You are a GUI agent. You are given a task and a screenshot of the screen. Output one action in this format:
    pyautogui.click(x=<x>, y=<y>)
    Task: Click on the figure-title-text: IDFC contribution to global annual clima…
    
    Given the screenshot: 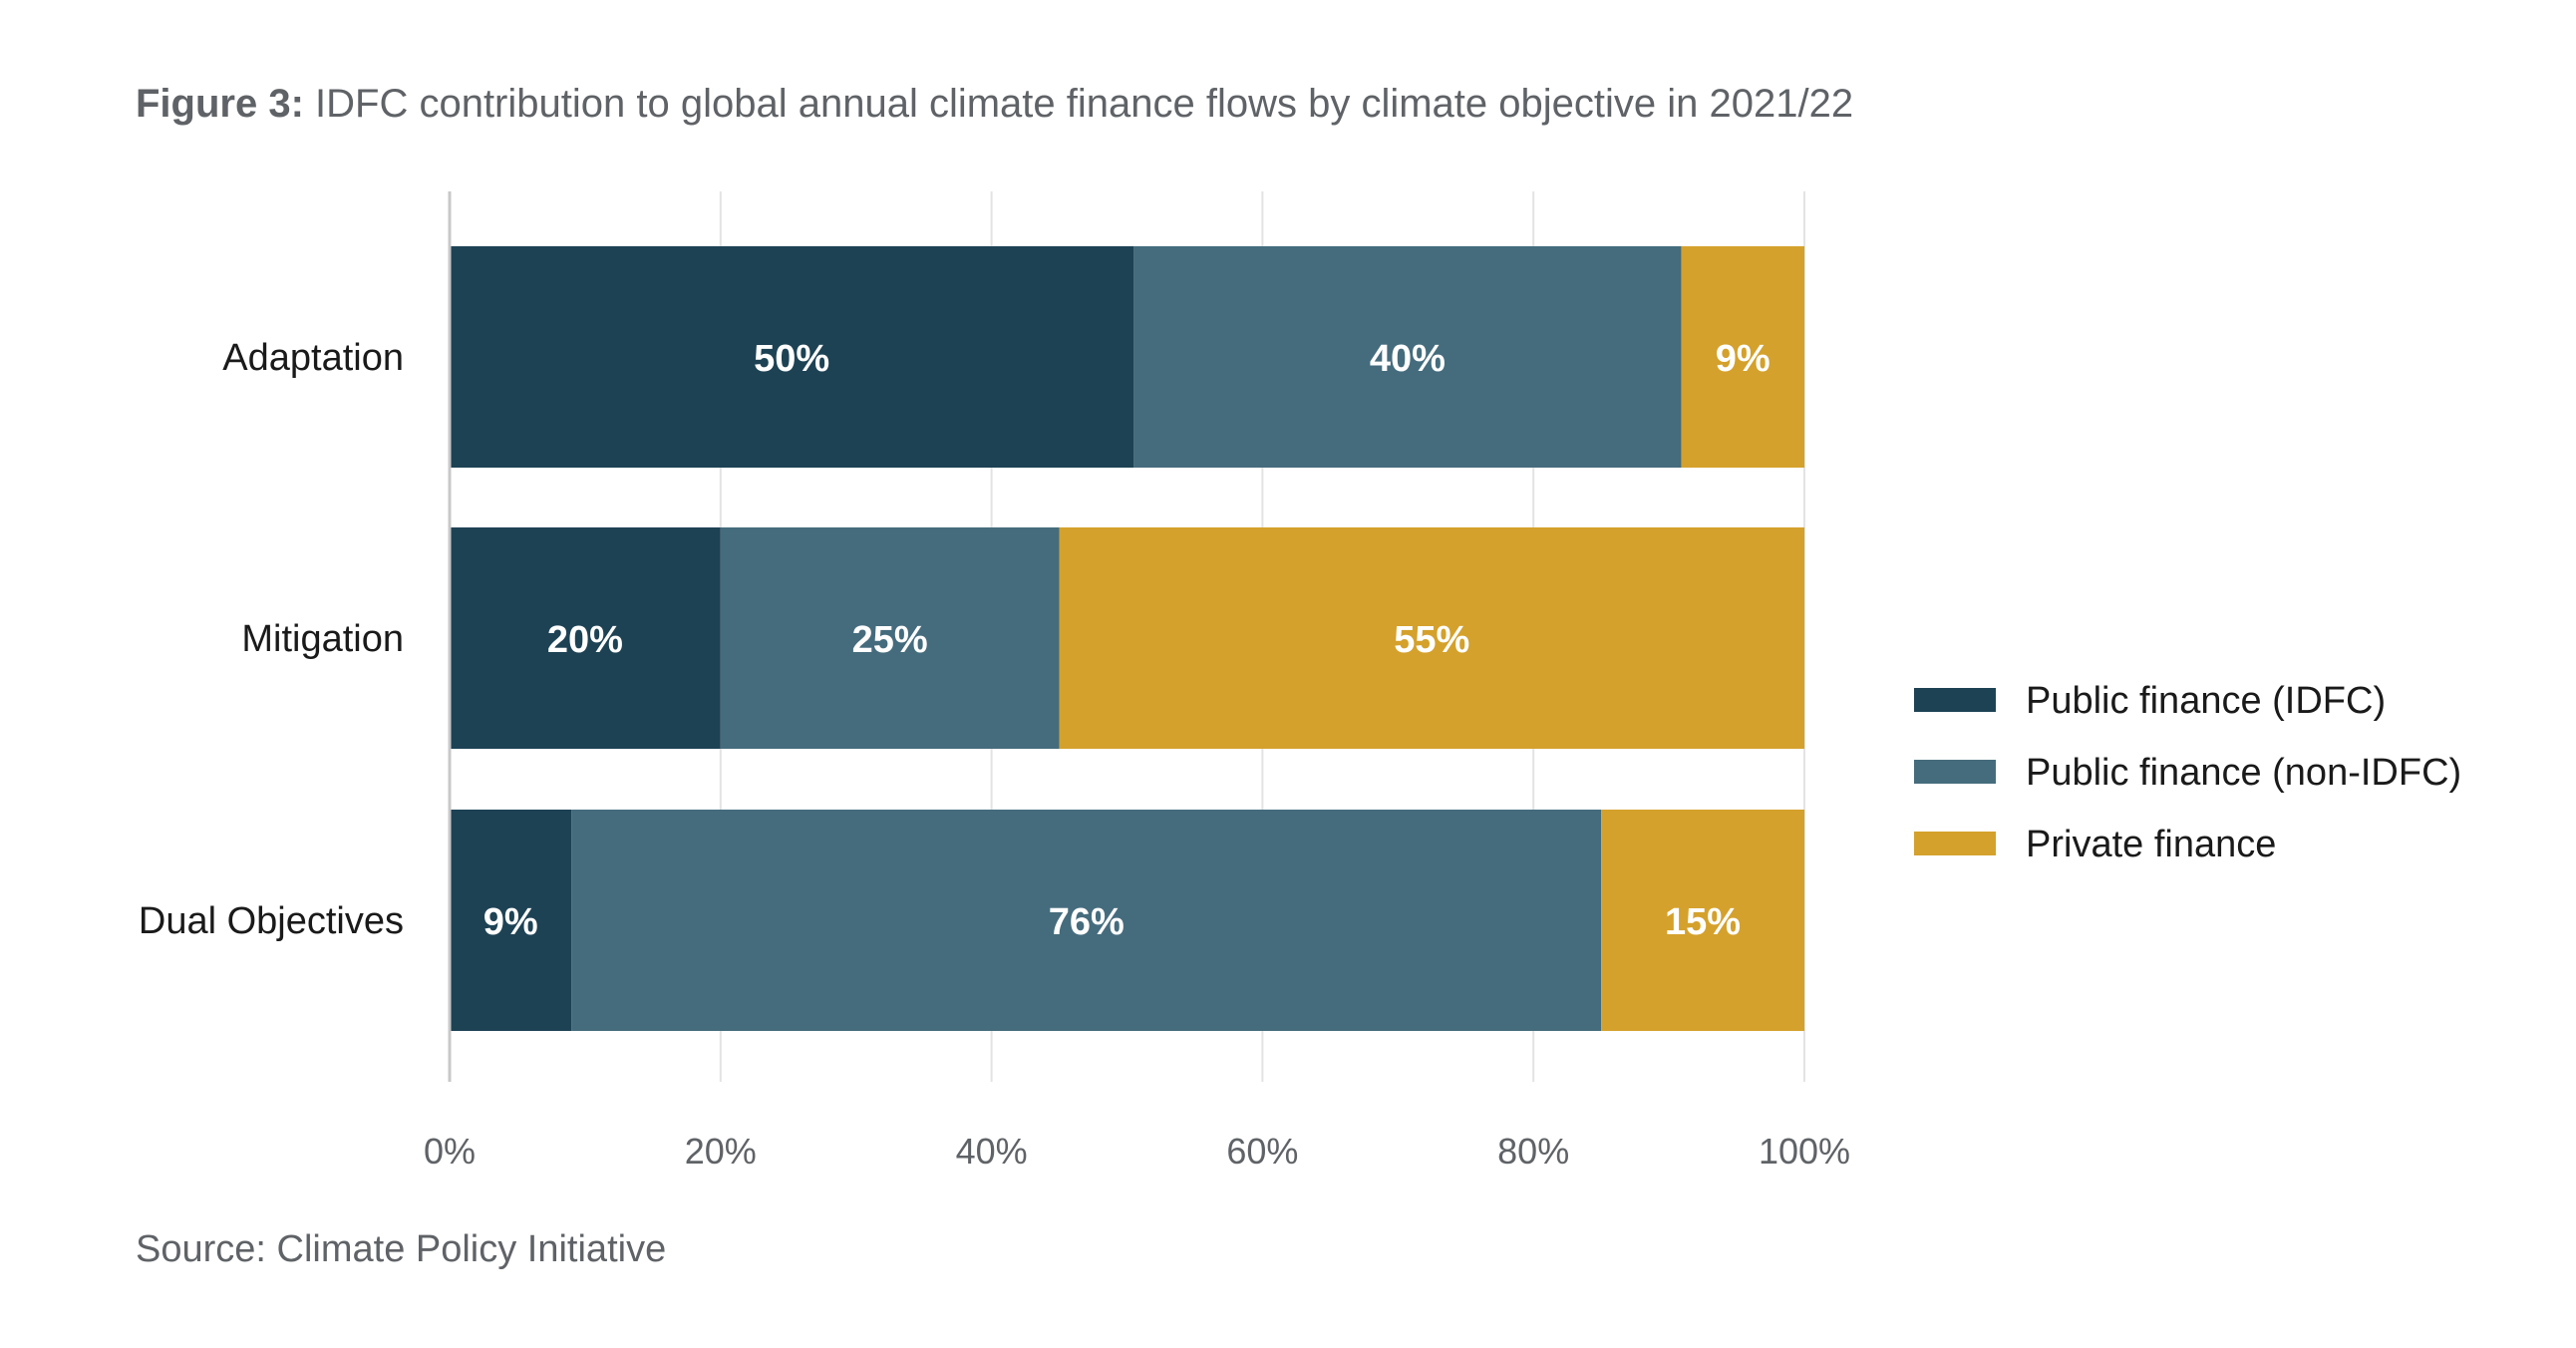 What is the action you would take?
    pyautogui.click(x=1078, y=104)
    